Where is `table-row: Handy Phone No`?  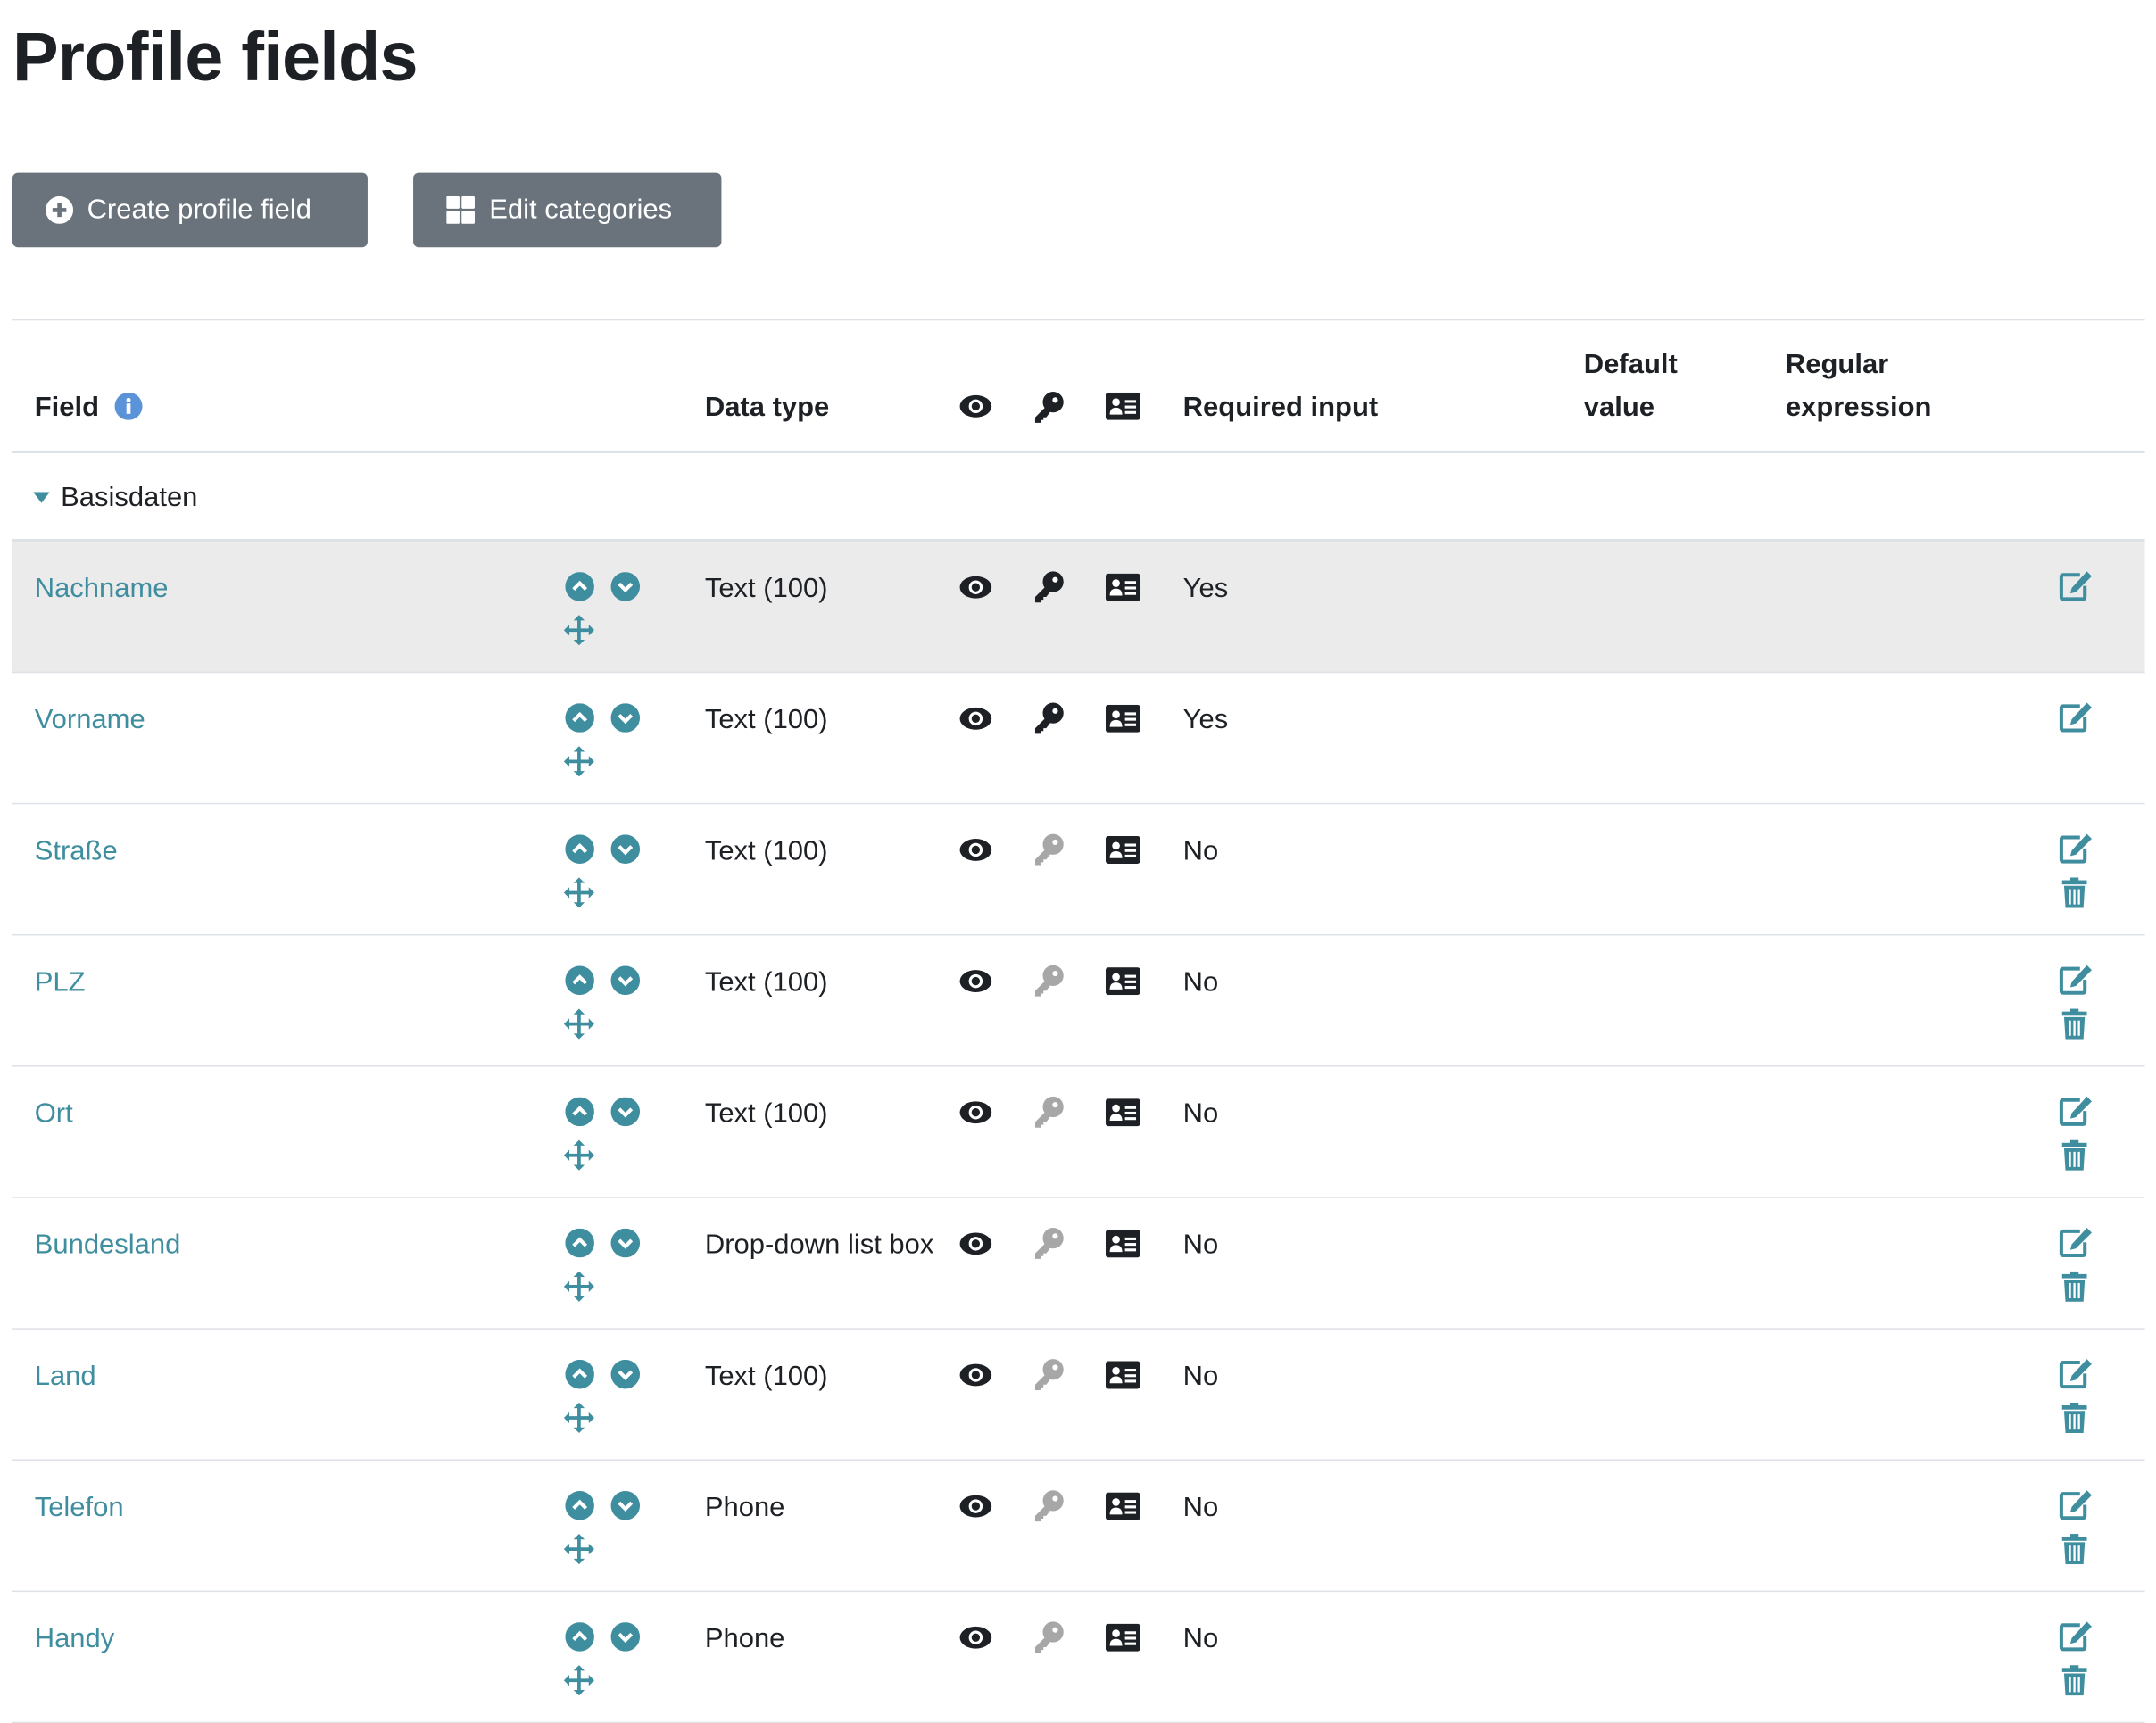 table-row: Handy Phone No is located at coordinates (1078, 1657).